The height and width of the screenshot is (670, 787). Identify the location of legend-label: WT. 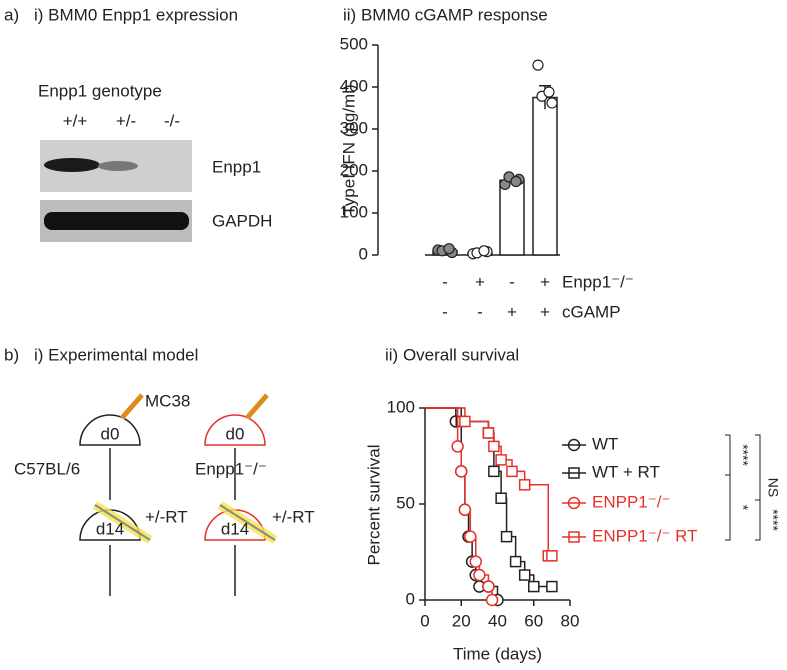
(605, 443).